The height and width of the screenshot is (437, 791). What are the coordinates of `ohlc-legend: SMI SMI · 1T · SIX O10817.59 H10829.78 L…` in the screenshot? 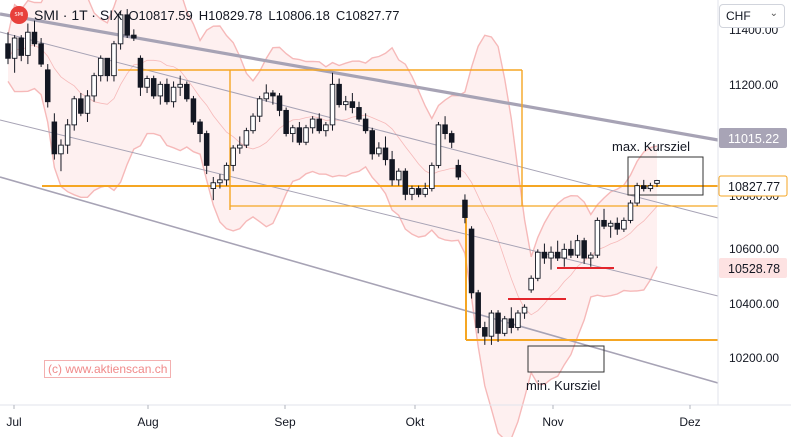 It's located at (204, 15).